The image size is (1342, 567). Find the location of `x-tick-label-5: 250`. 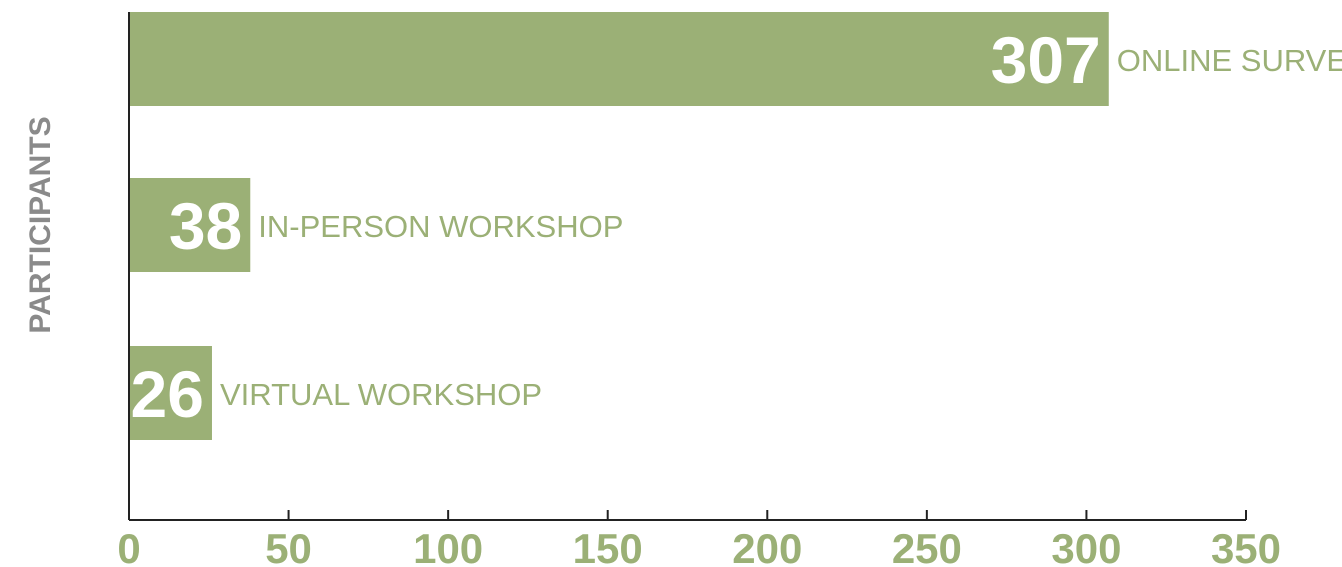

x-tick-label-5: 250 is located at coordinates (927, 546).